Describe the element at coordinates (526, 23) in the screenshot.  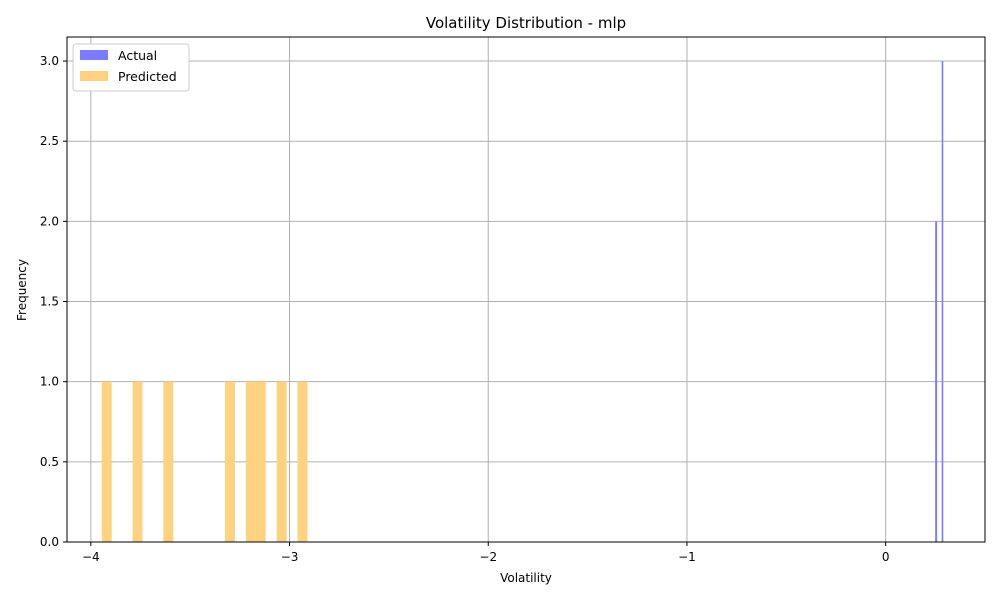
I see `chart-title: Volatility Distribution - mlp` at that location.